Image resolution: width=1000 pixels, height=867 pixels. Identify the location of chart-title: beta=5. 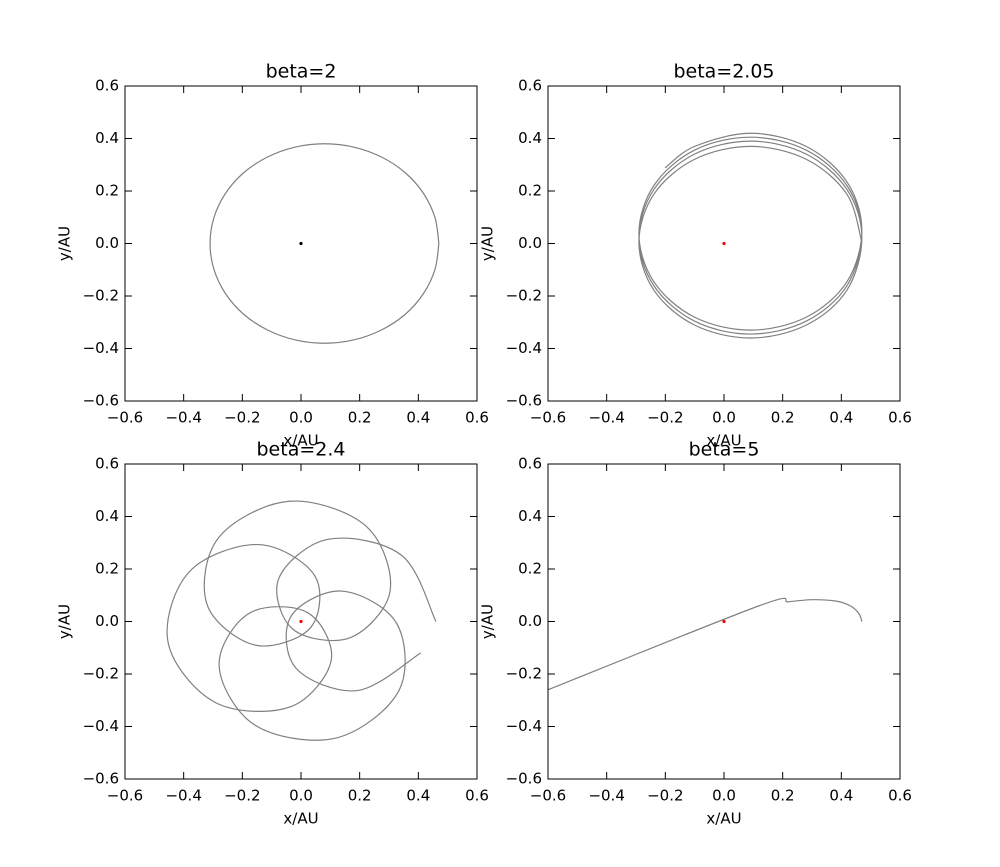
(724, 450).